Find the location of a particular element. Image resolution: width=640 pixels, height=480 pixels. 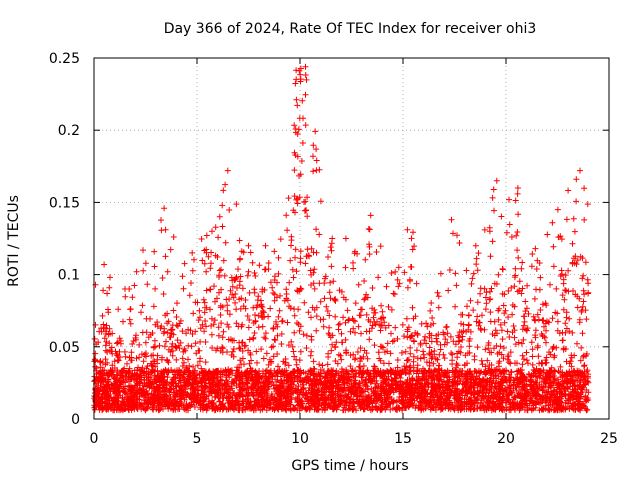

x-tick-label: 25 is located at coordinates (609, 439).